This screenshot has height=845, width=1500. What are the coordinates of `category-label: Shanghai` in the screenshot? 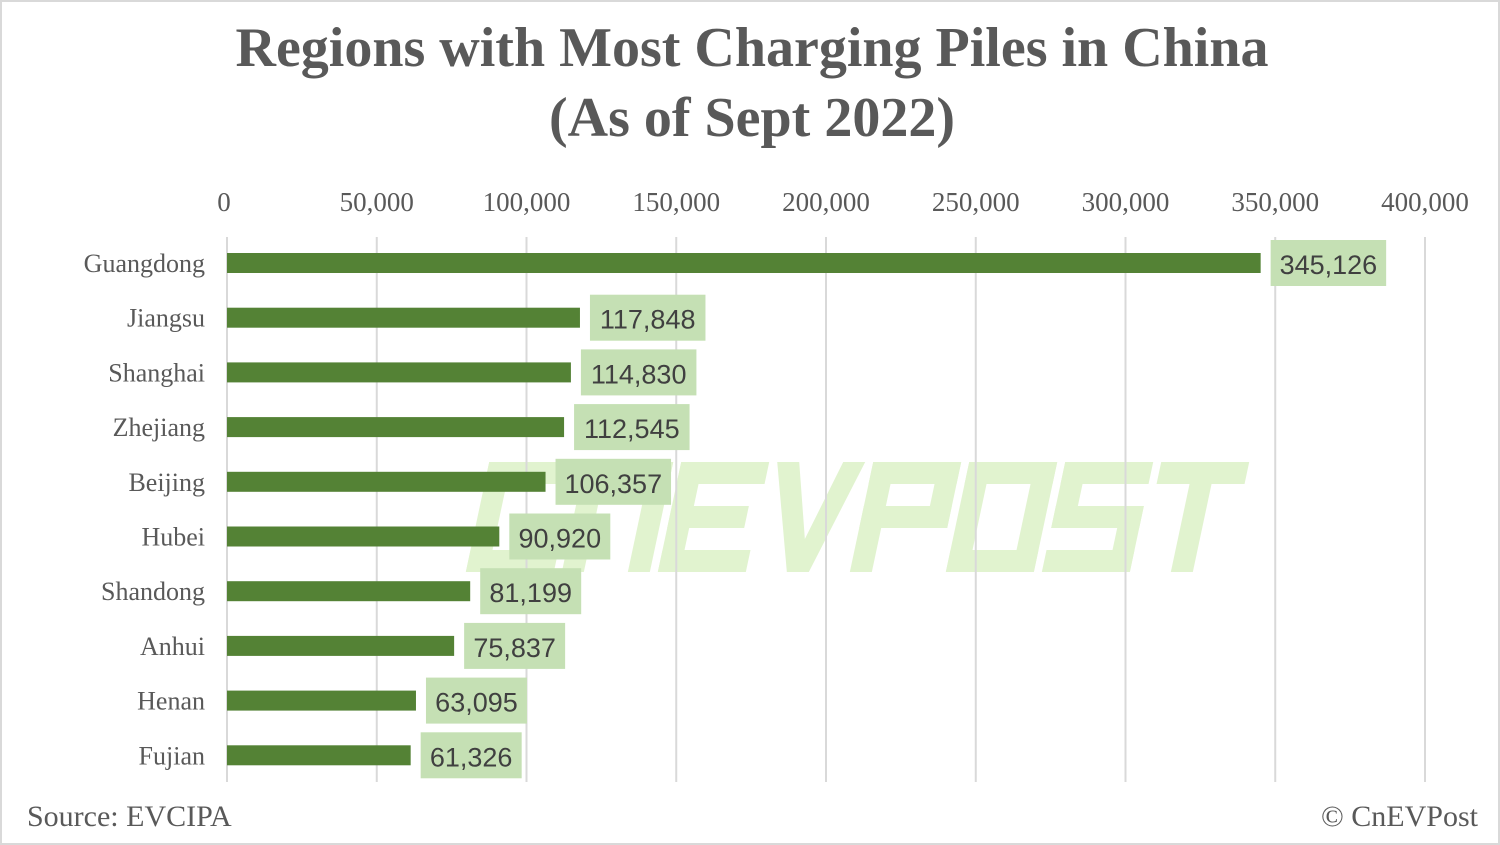 It's located at (156, 372).